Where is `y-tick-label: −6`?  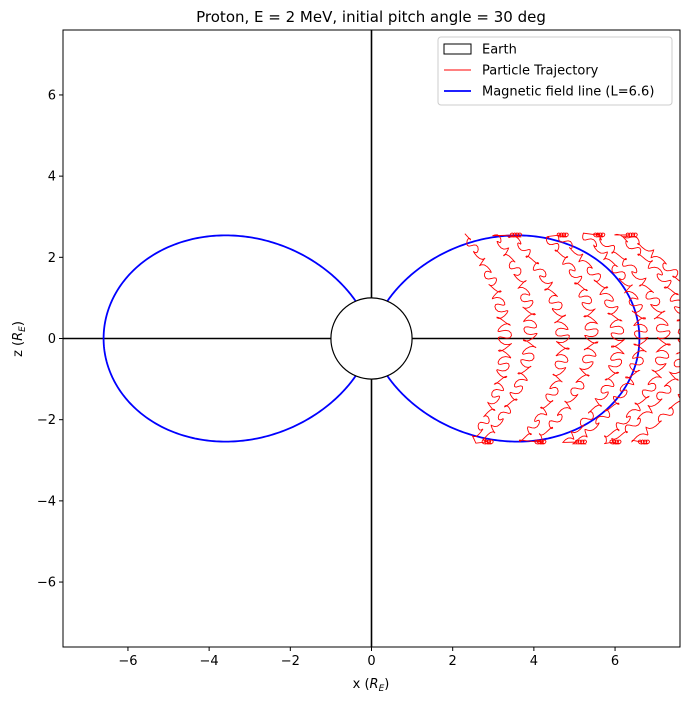
y-tick-label: −6 is located at coordinates (46, 583).